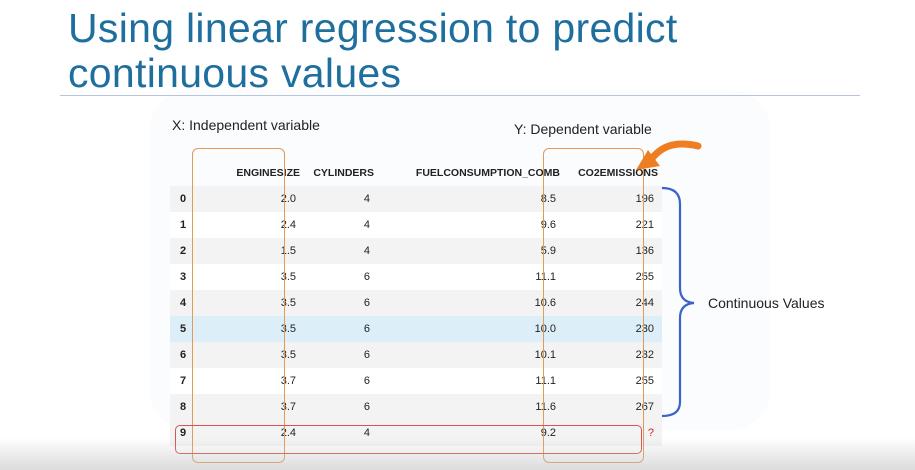  Describe the element at coordinates (186, 303) in the screenshot. I see `row-index: 4` at that location.